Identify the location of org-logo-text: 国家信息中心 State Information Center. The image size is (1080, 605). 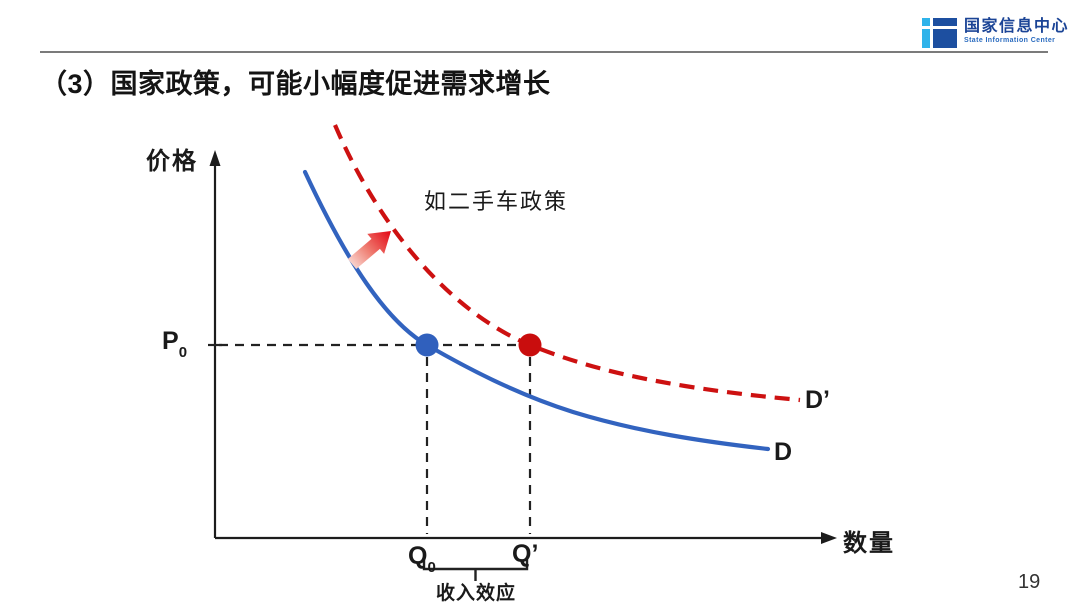
(1016, 31).